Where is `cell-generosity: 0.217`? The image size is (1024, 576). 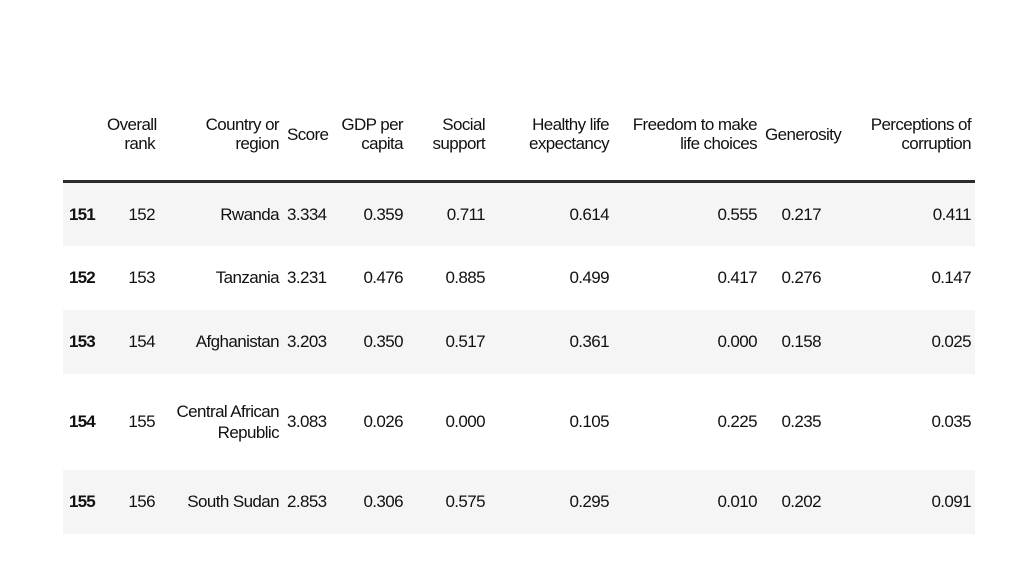 cell-generosity: 0.217 is located at coordinates (801, 214).